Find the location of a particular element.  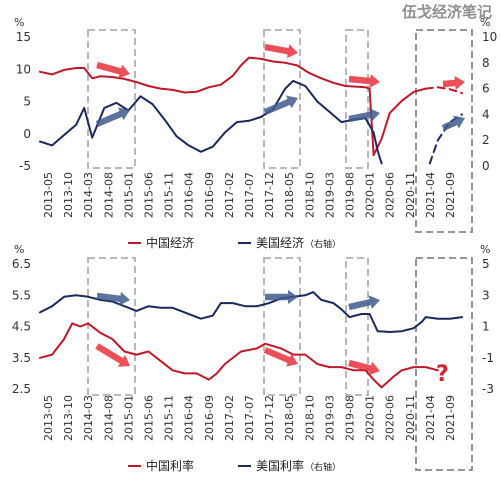

box-2021-top is located at coordinates (444, 131).